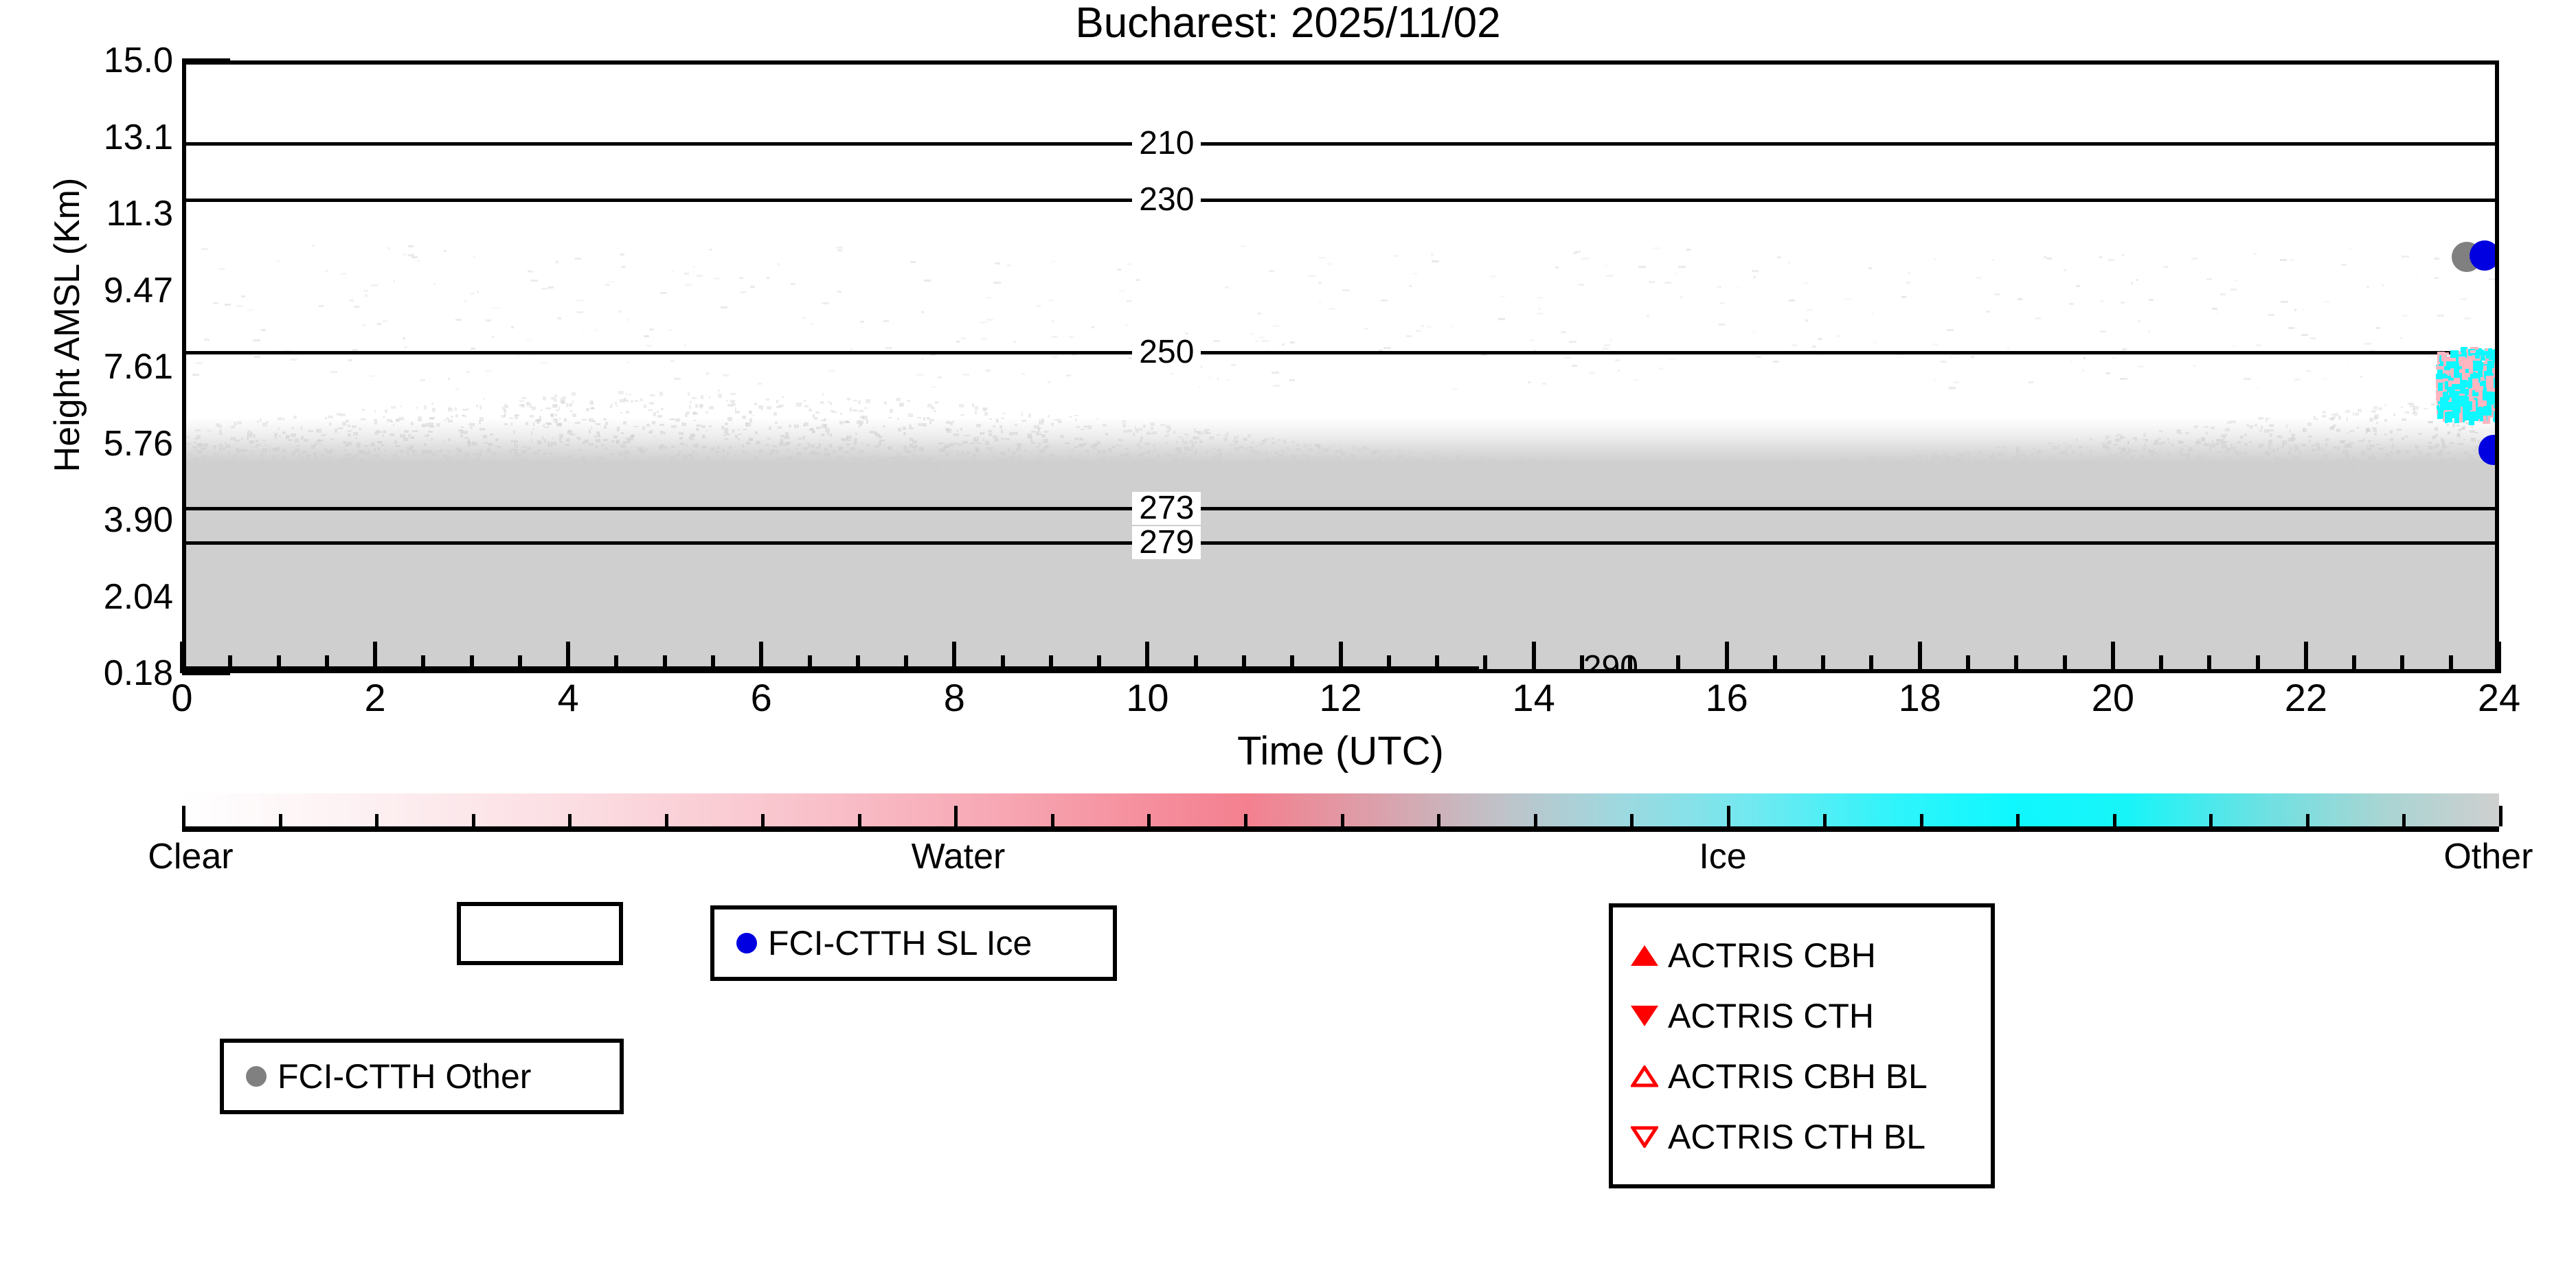 The height and width of the screenshot is (1288, 2576). I want to click on y-axis-tick-label: 0.18, so click(138, 673).